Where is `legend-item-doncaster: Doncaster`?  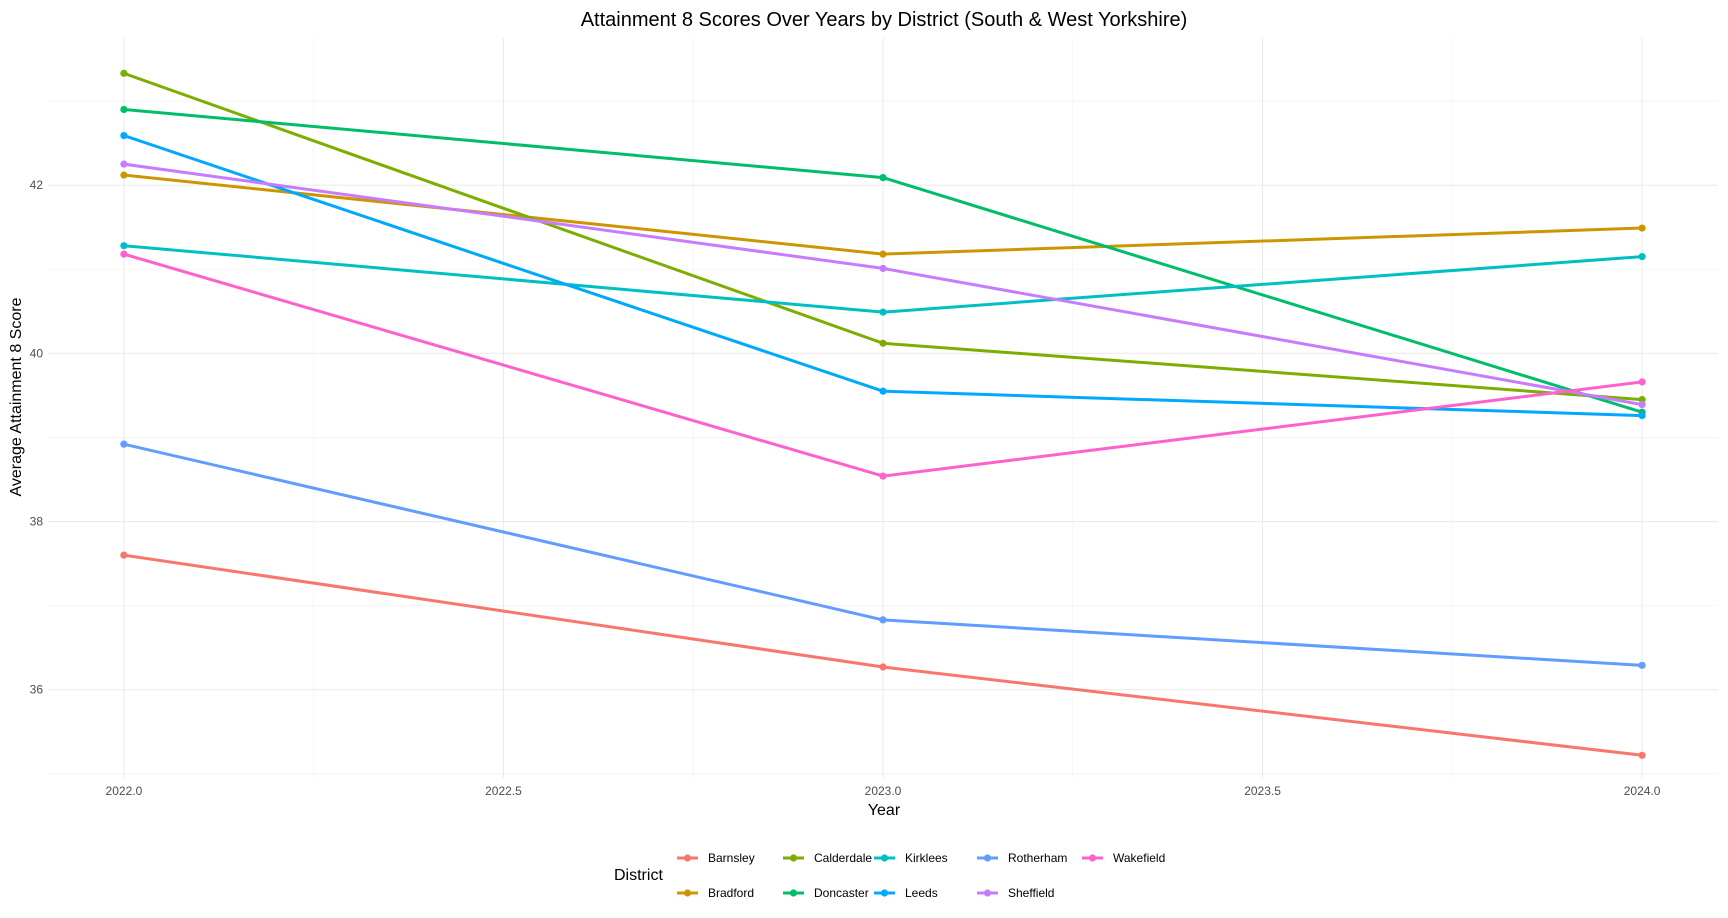 legend-item-doncaster: Doncaster is located at coordinates (826, 893).